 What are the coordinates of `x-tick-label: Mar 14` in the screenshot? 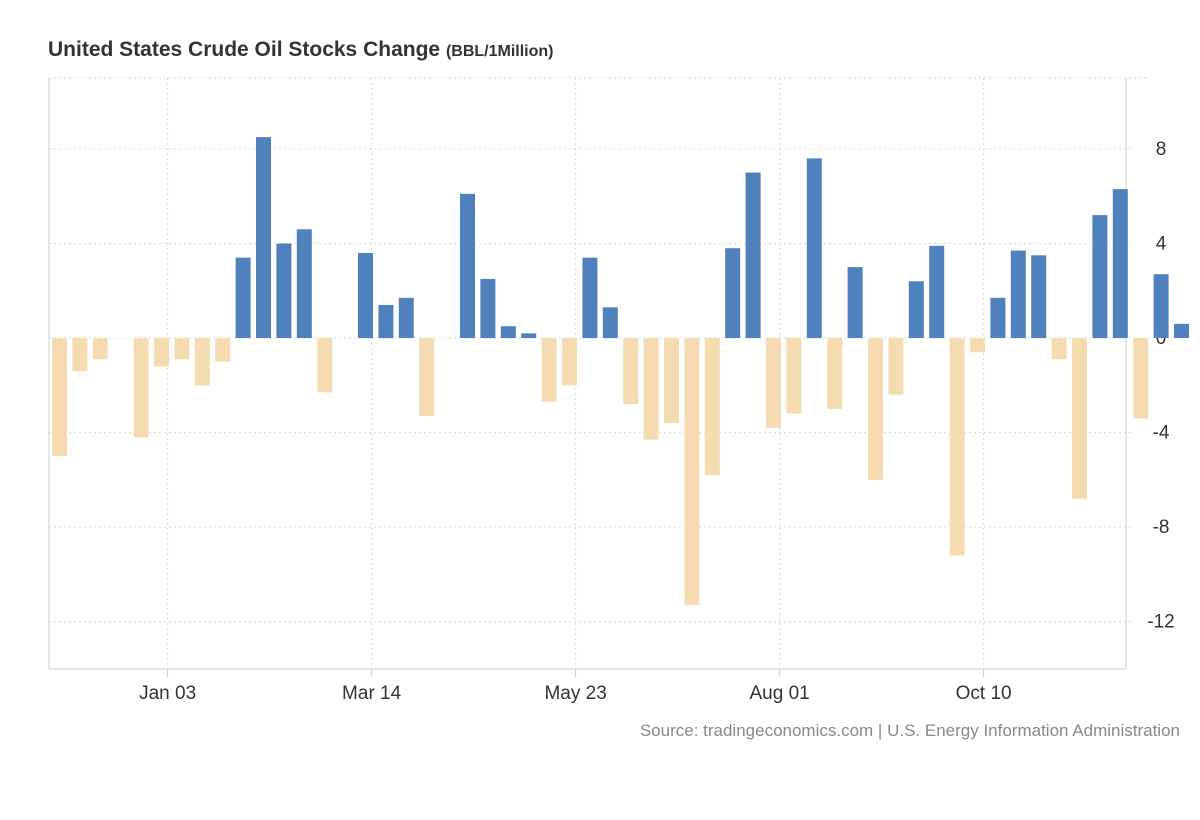 It's located at (372, 693).